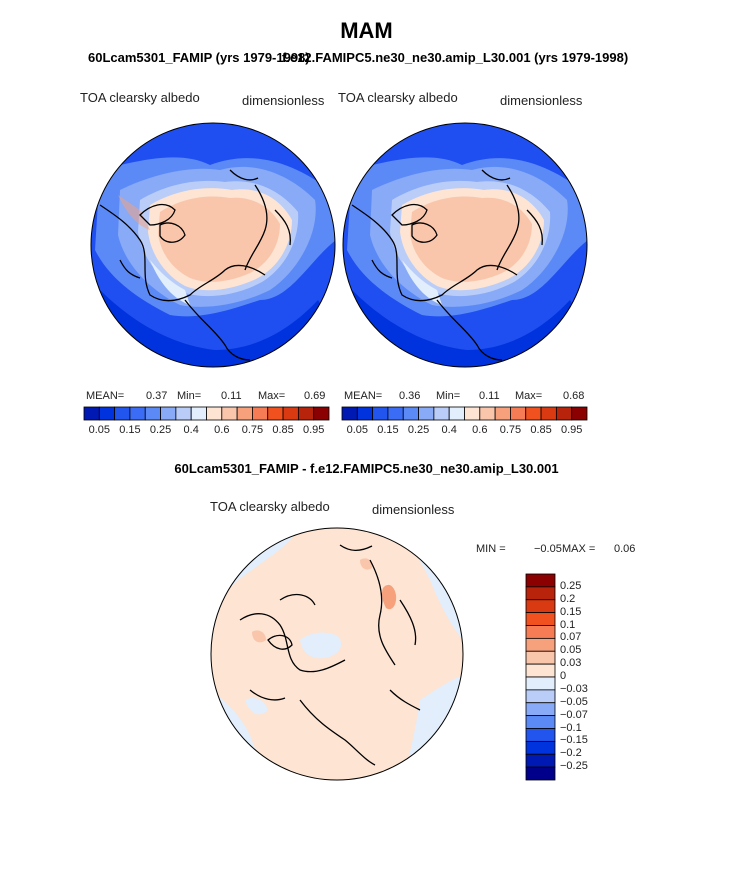 The height and width of the screenshot is (882, 733). I want to click on right-mean-label: MEAN=, so click(363, 396).